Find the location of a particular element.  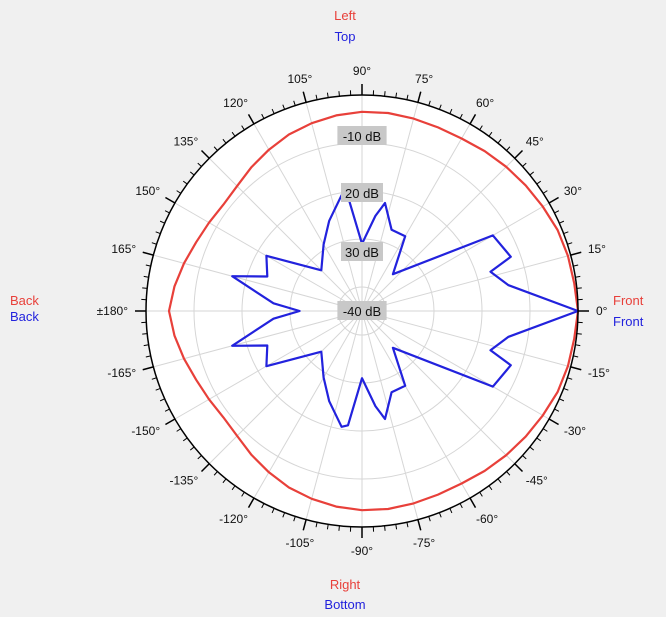

angle-tick-label: -15° is located at coordinates (599, 373).